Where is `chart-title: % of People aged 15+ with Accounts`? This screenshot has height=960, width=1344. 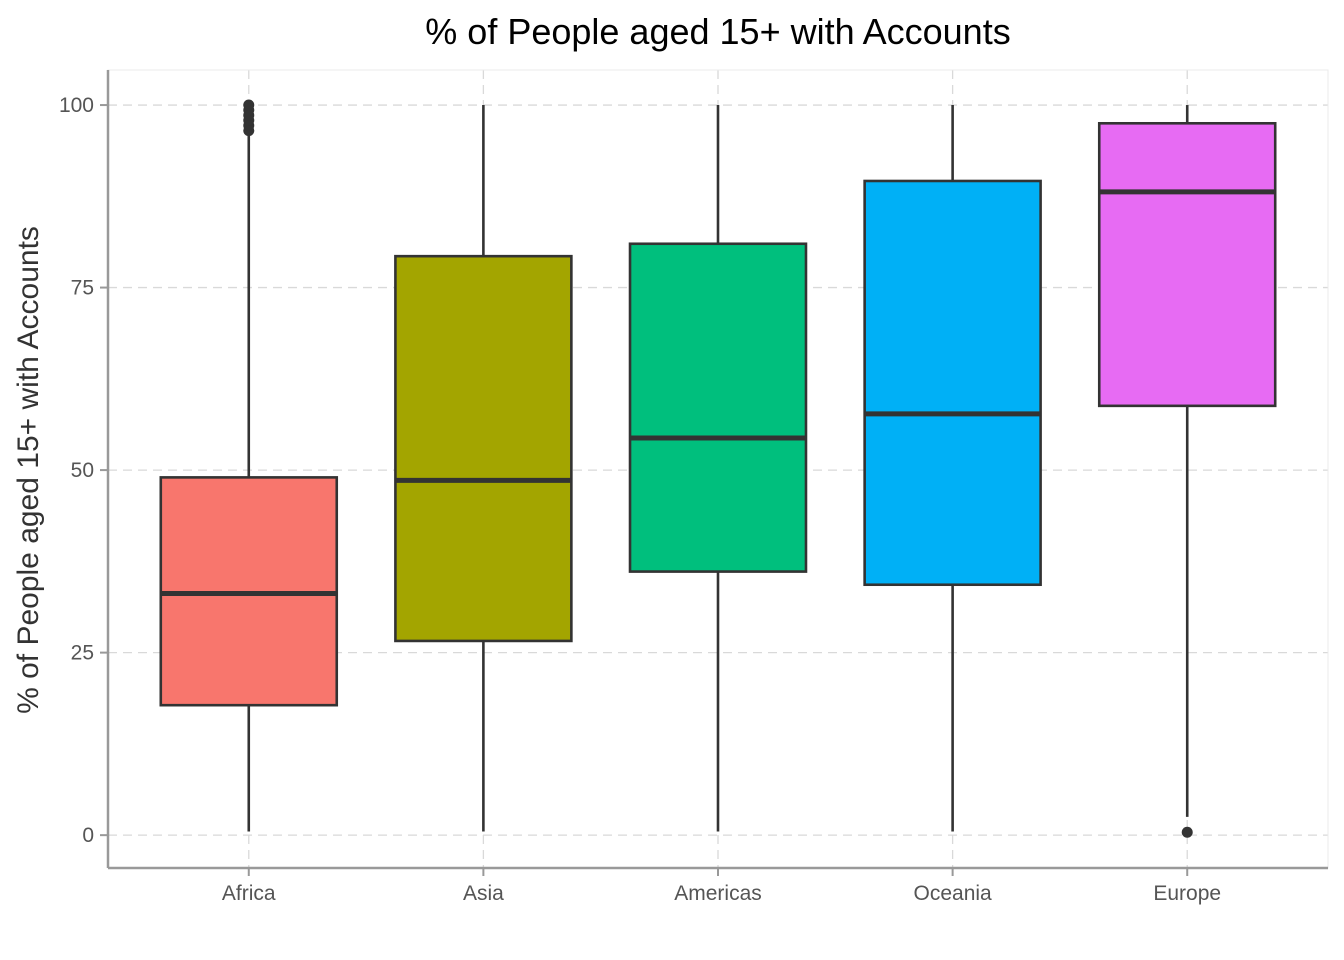
chart-title: % of People aged 15+ with Accounts is located at coordinates (717, 31).